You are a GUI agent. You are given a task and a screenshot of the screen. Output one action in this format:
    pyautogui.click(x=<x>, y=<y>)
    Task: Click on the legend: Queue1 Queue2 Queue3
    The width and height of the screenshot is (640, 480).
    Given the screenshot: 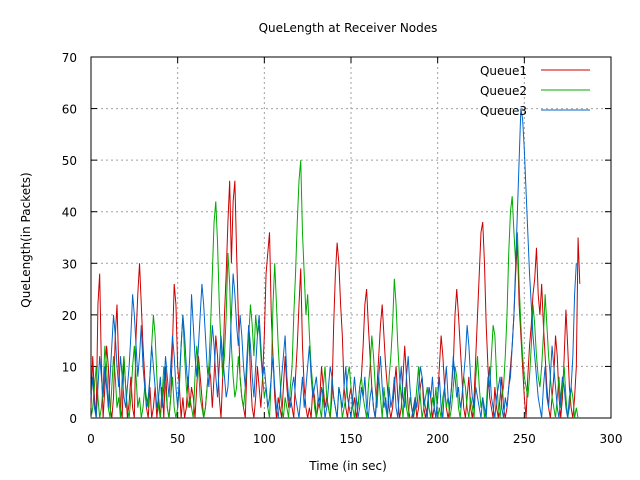 What is the action you would take?
    pyautogui.click(x=535, y=91)
    